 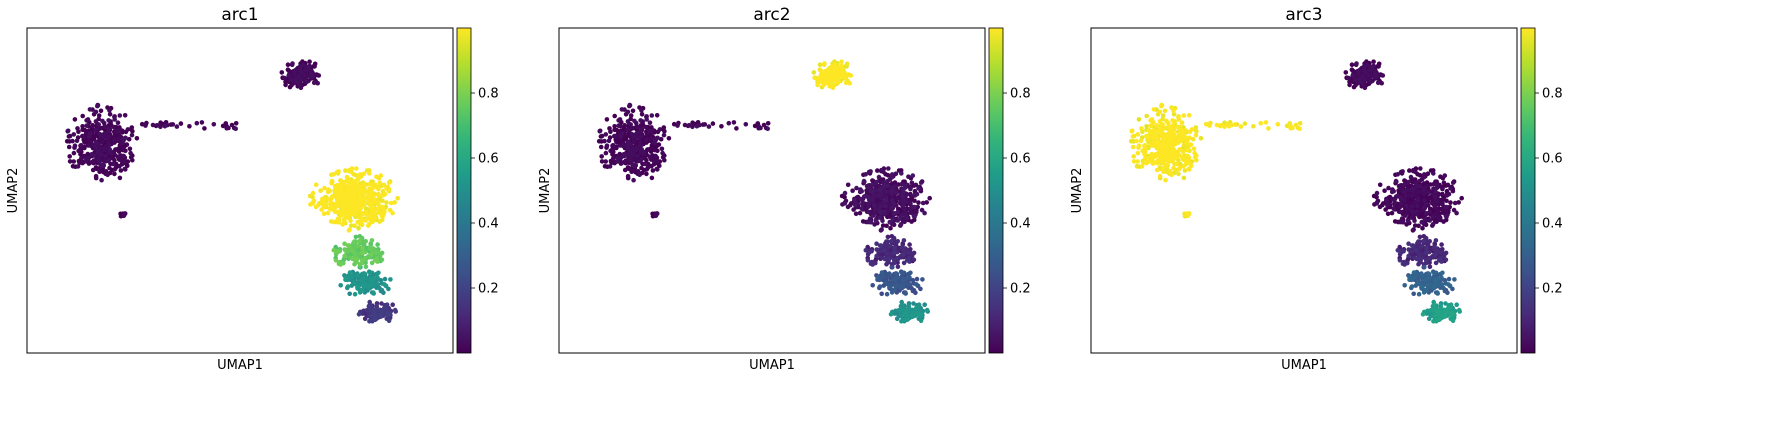 I want to click on colorbar-tick-label: 0.6, so click(x=1552, y=159).